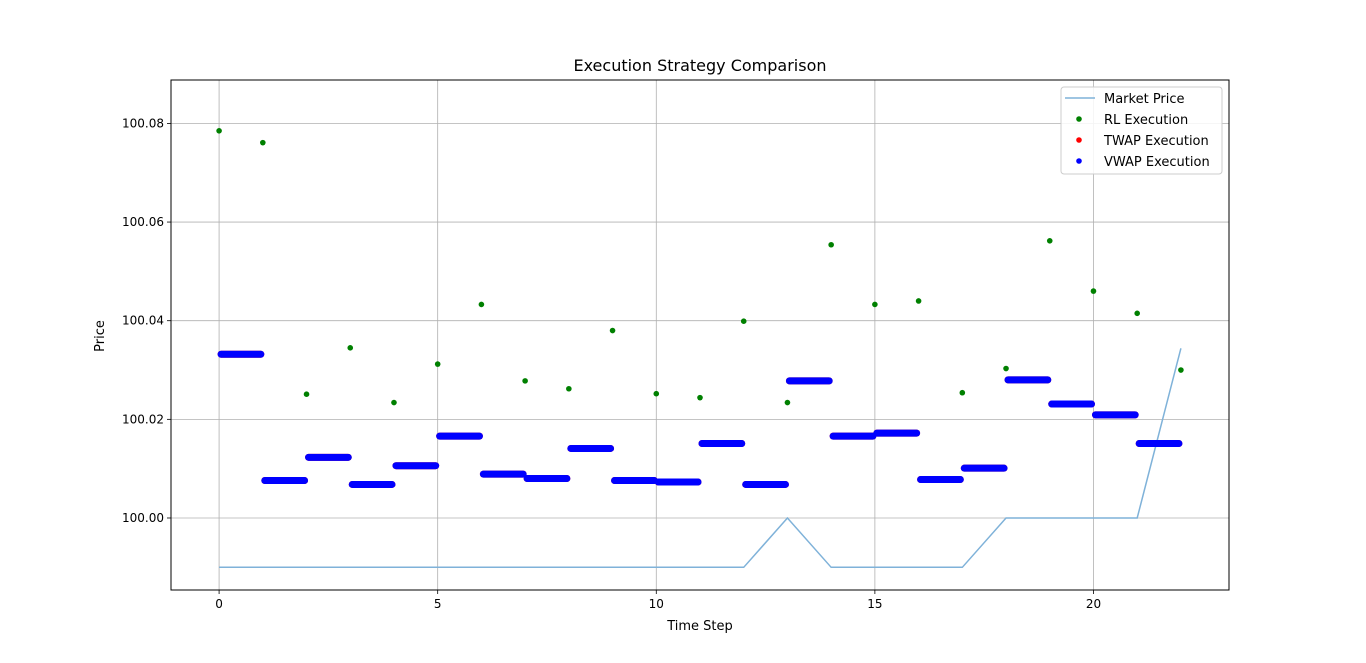 This screenshot has height=663, width=1366. What do you see at coordinates (699, 626) in the screenshot?
I see `x-axis-label: Time Step` at bounding box center [699, 626].